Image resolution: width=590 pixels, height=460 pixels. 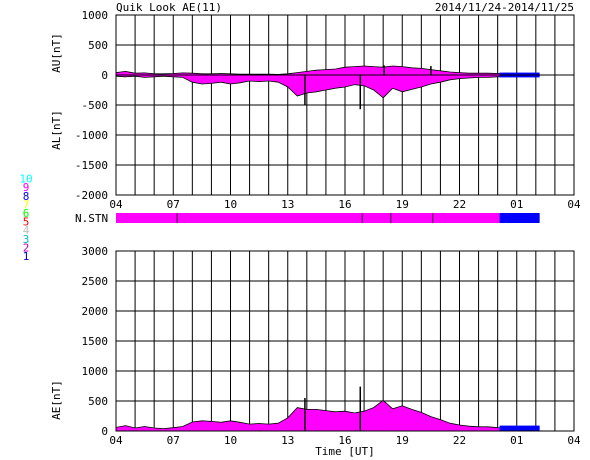 I want to click on y-tick-label: 2000, so click(x=95, y=311).